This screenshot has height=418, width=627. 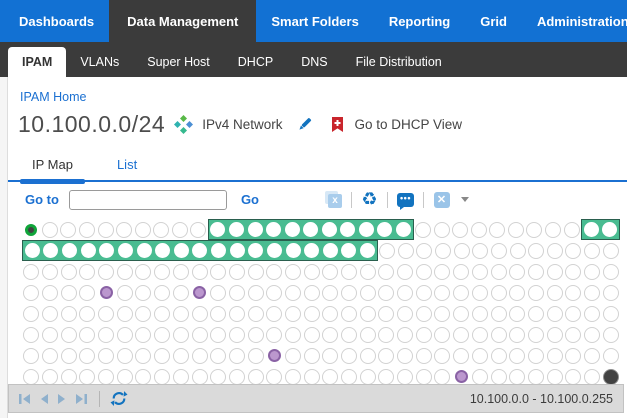 I want to click on go-to-dhcp-view-link: Go to DHCP View, so click(x=408, y=124).